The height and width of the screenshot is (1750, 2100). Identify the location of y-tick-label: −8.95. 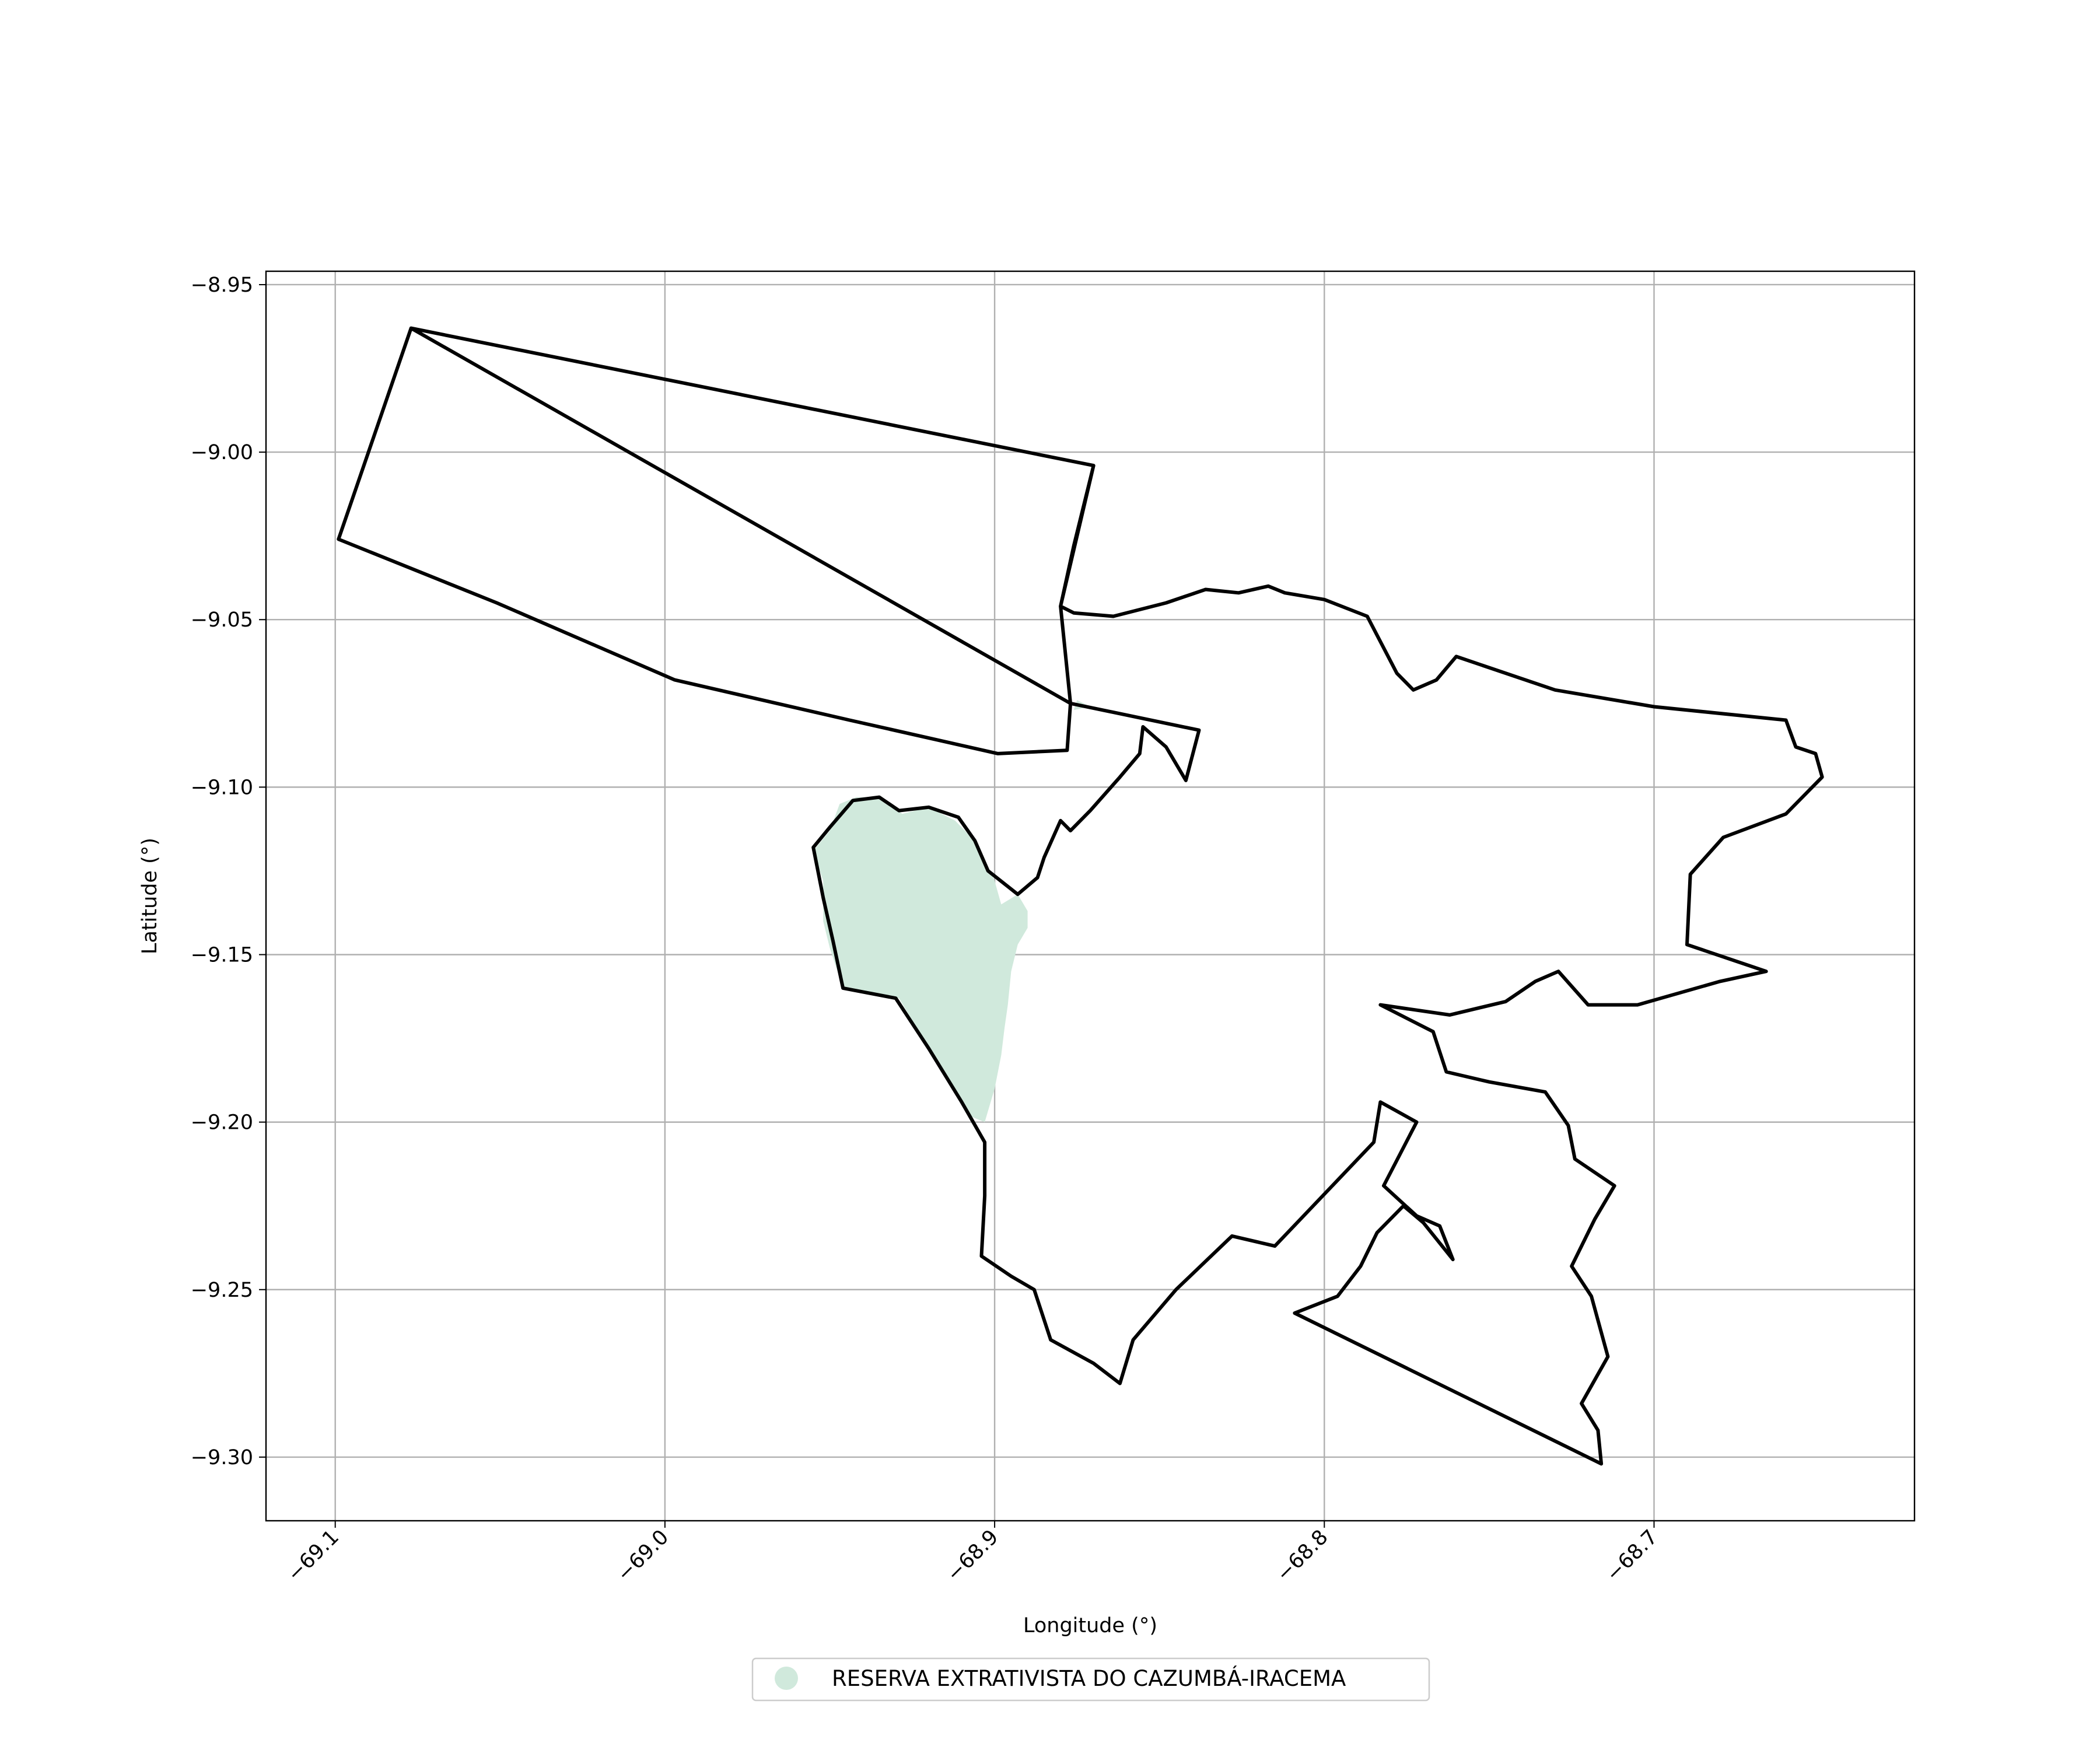
(222, 285).